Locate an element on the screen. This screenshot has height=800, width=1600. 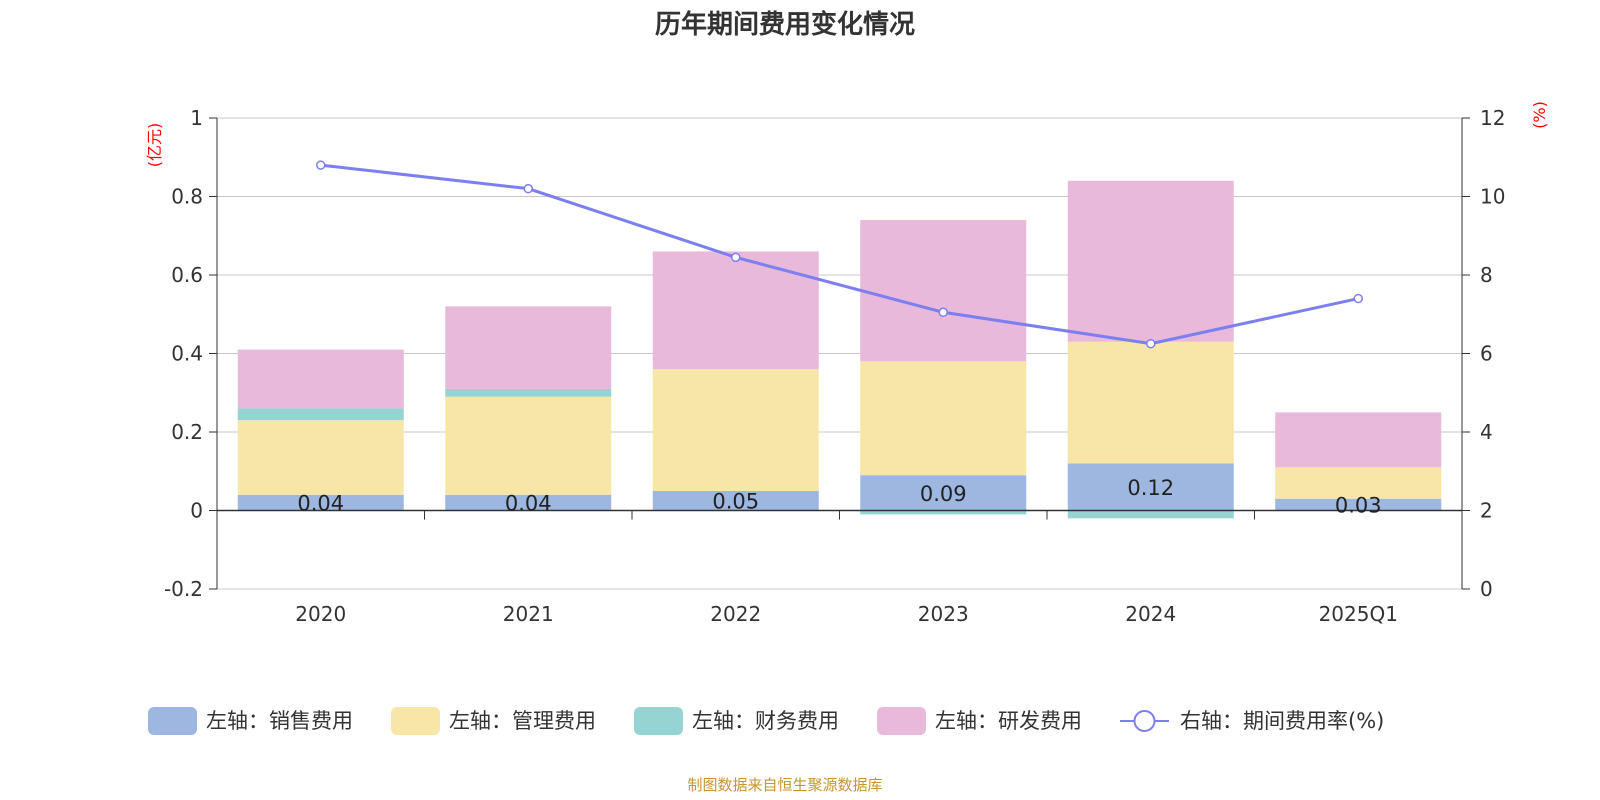
category-label: 2023 is located at coordinates (943, 614).